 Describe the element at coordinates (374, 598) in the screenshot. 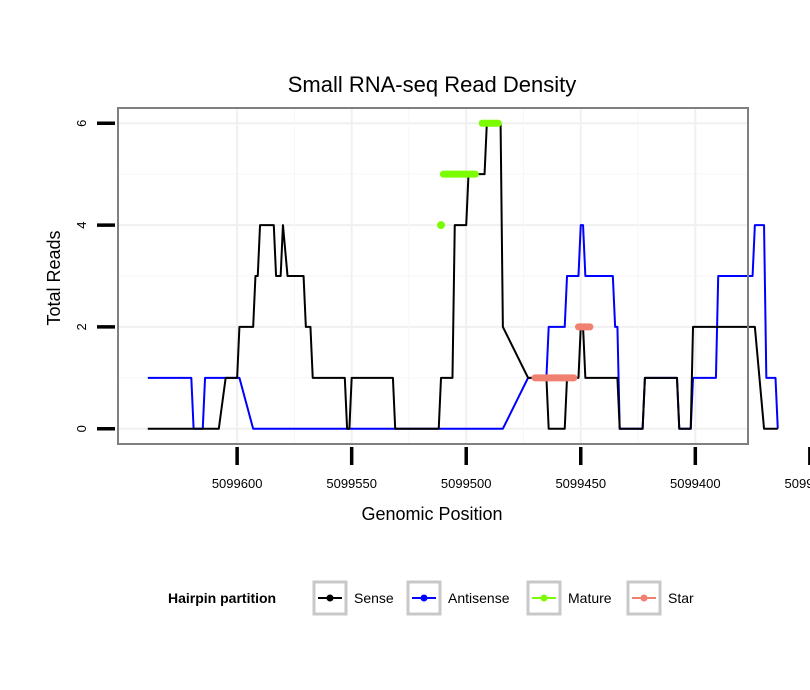

I see `legend-label-sense: Sense` at that location.